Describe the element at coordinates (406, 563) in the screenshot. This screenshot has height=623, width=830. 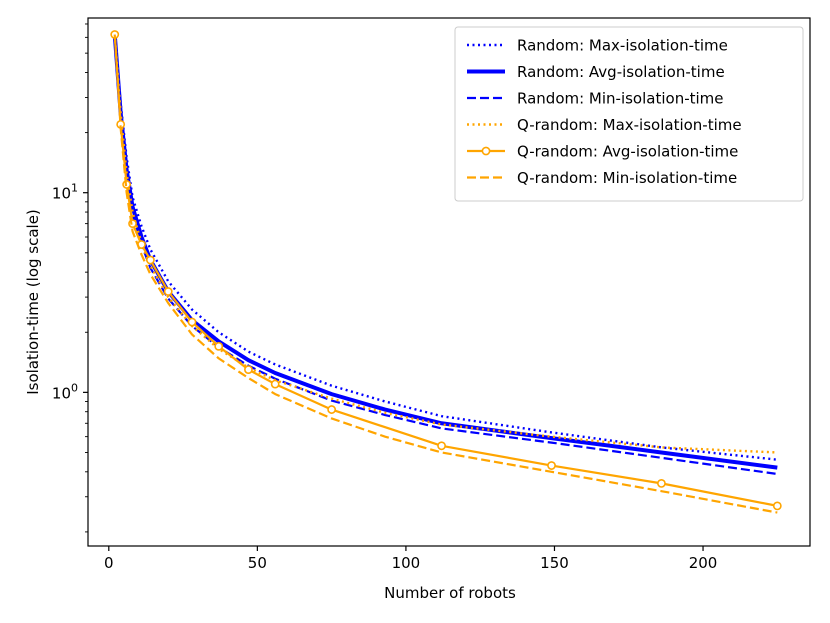
I see `x-tick-label: 100` at that location.